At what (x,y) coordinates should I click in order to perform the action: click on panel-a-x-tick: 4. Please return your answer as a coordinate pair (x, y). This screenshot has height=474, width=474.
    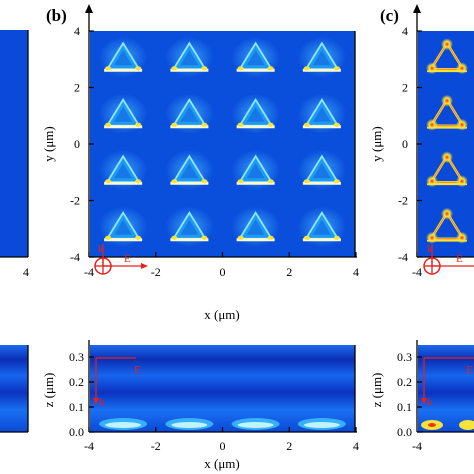
    Looking at the image, I should click on (26, 272).